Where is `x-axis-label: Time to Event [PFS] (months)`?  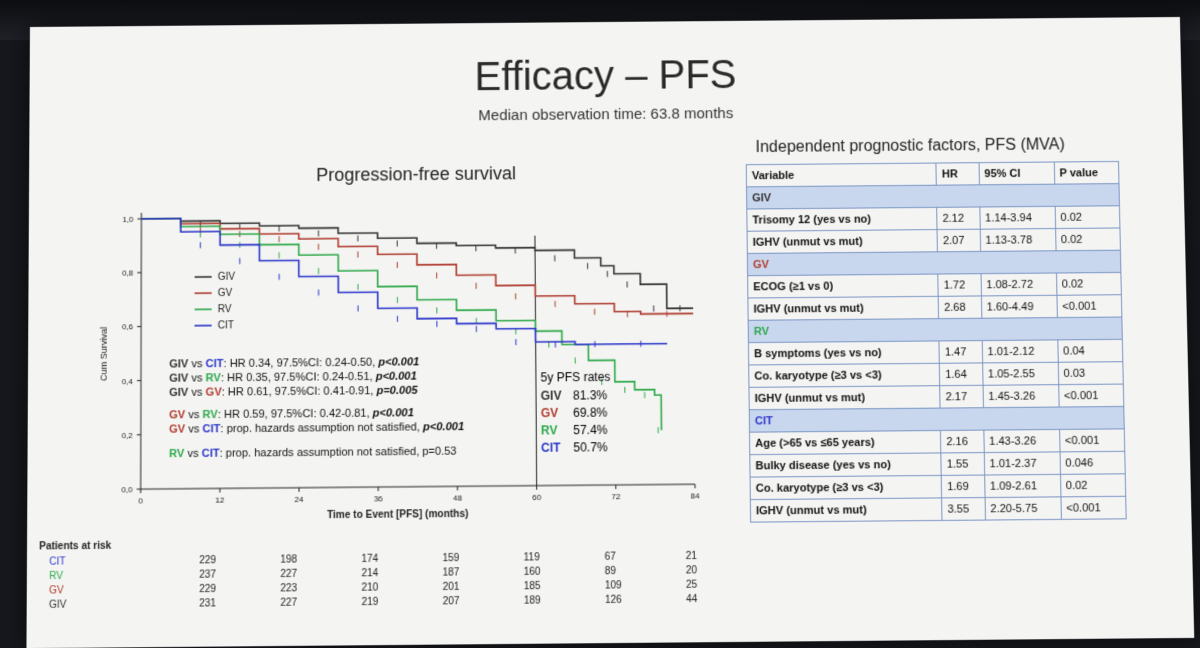
x-axis-label: Time to Event [PFS] (months) is located at coordinates (397, 515).